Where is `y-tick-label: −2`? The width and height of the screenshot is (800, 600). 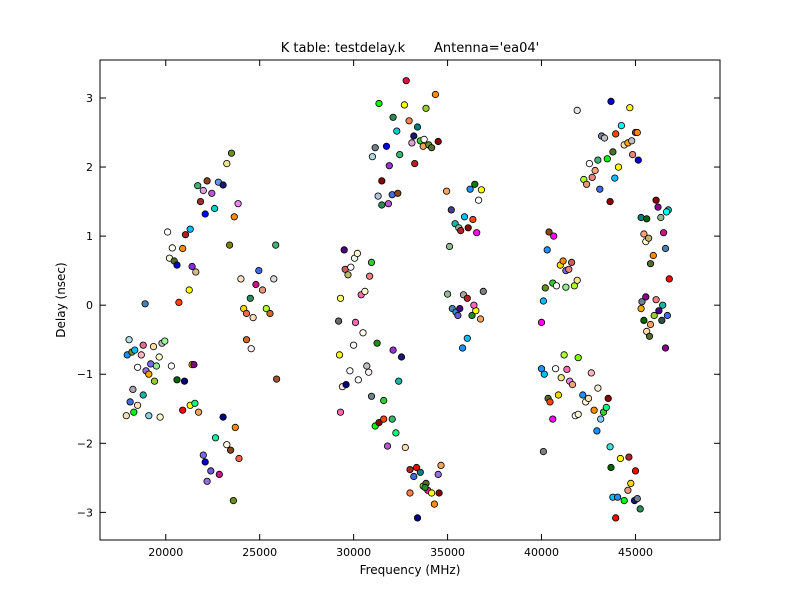
y-tick-label: −2 is located at coordinates (85, 443).